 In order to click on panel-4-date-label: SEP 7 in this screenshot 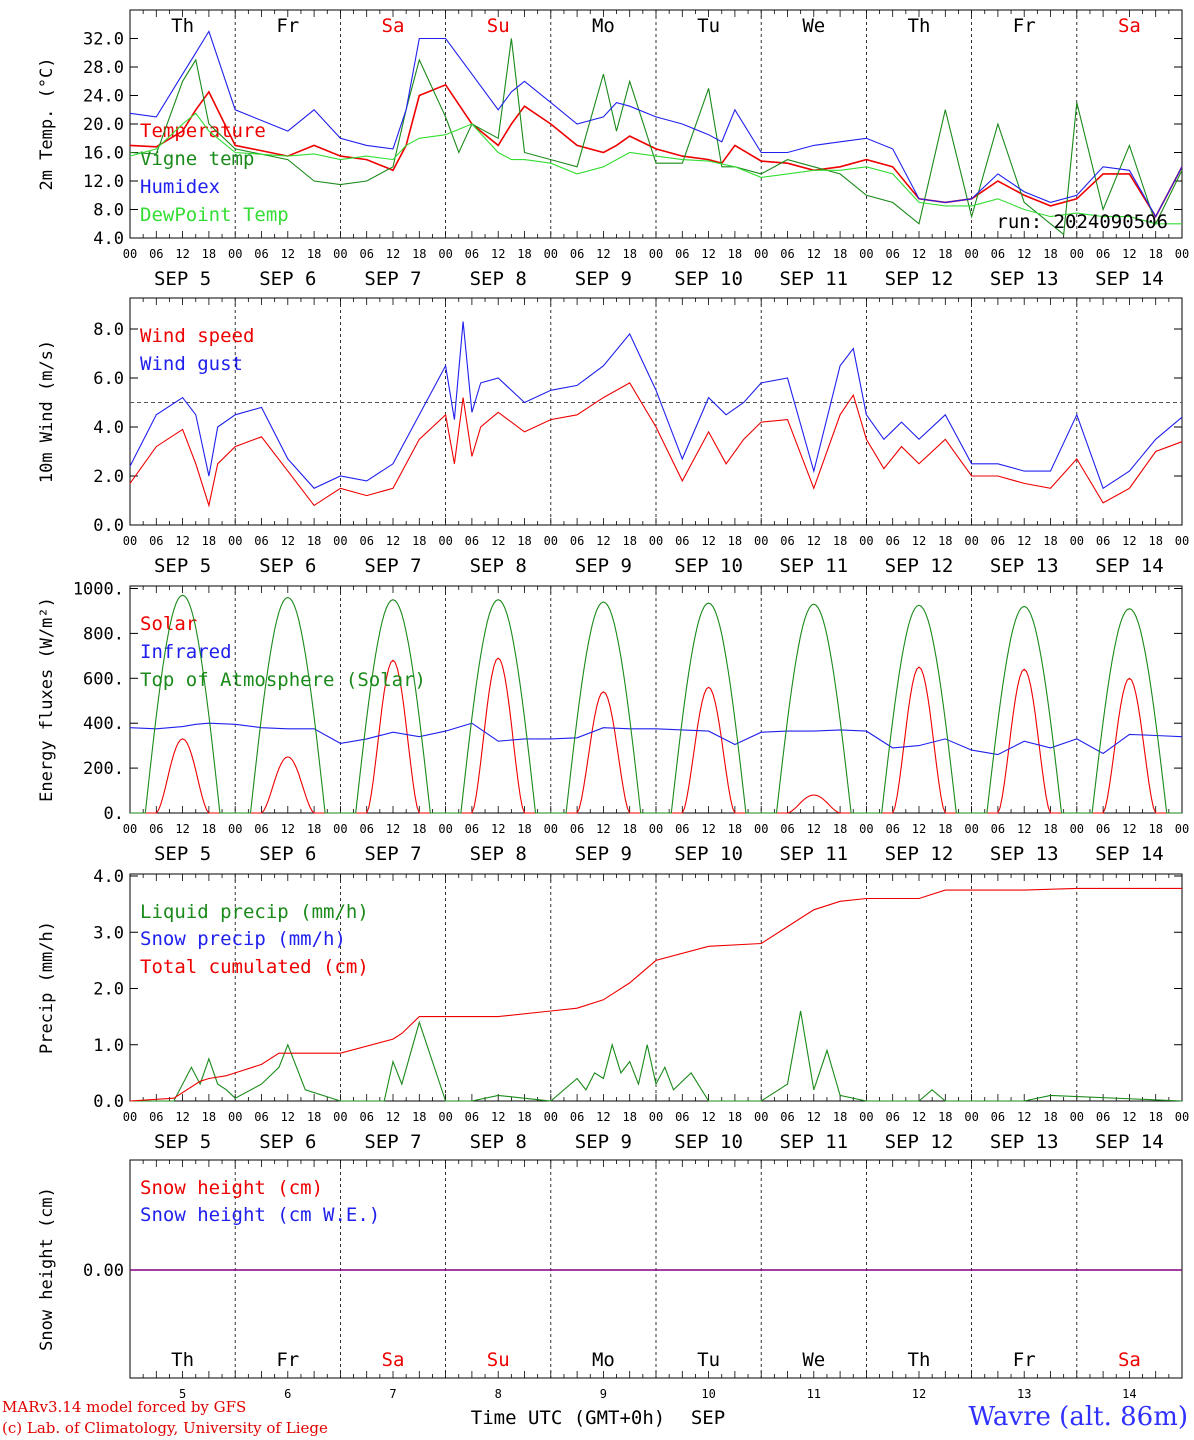, I will do `click(392, 1142)`.